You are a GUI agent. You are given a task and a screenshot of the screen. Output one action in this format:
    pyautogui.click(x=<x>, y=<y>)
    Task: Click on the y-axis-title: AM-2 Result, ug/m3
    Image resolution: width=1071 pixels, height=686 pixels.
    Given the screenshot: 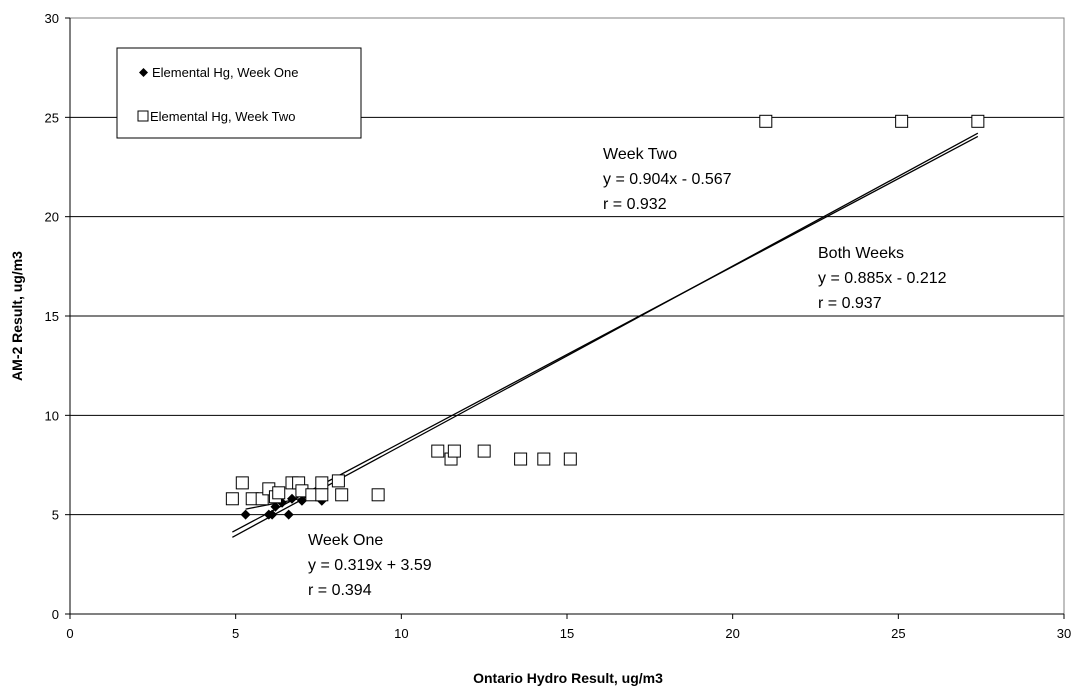 What is the action you would take?
    pyautogui.click(x=17, y=316)
    